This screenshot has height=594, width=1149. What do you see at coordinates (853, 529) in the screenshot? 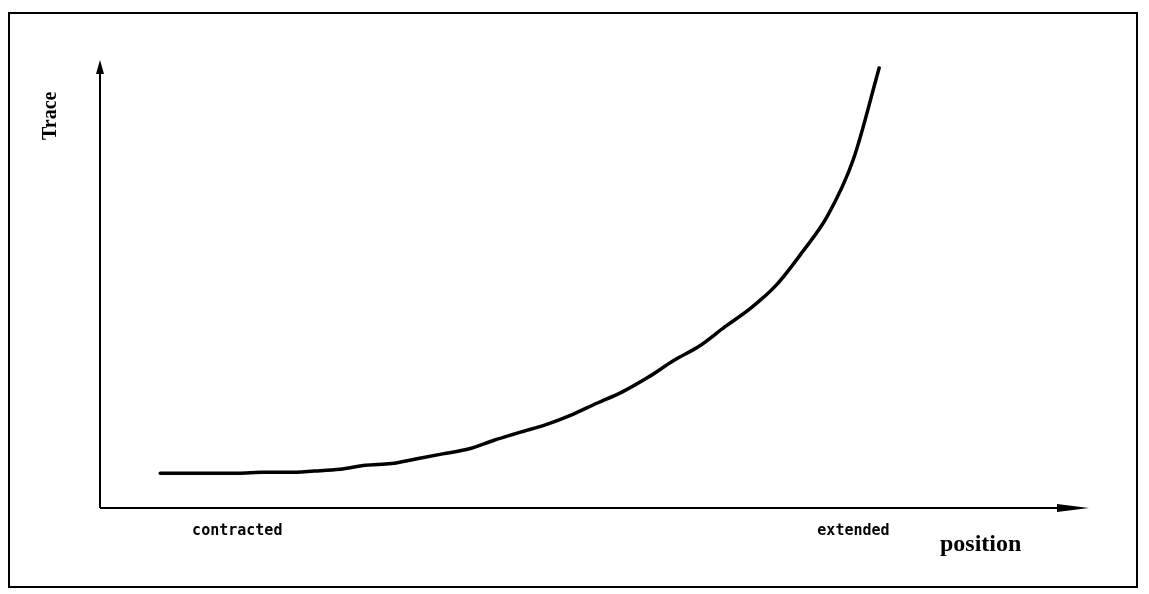
I see `x-tick-label: extended` at bounding box center [853, 529].